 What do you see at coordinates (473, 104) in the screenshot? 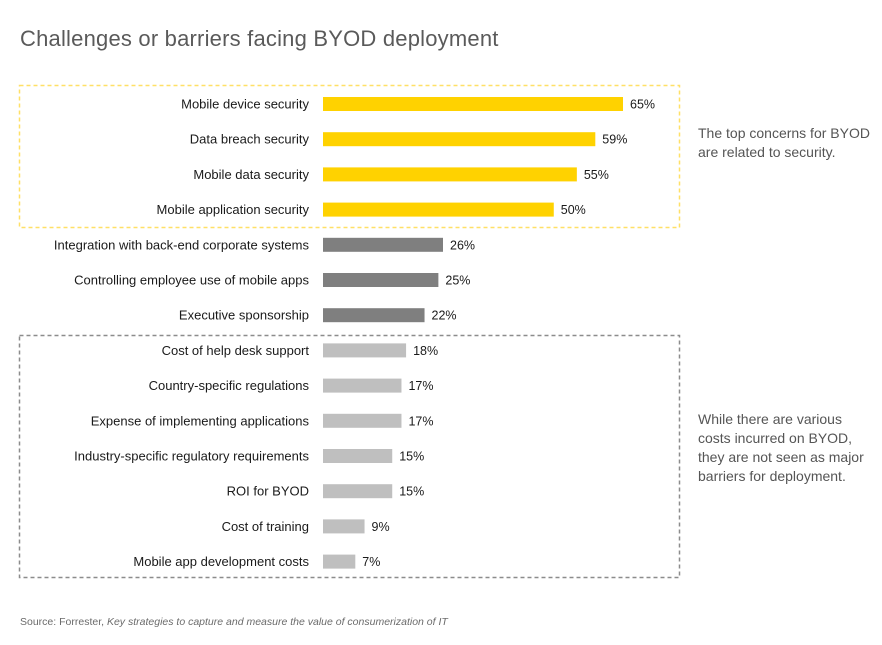
I see `bar-mobile-device-security` at bounding box center [473, 104].